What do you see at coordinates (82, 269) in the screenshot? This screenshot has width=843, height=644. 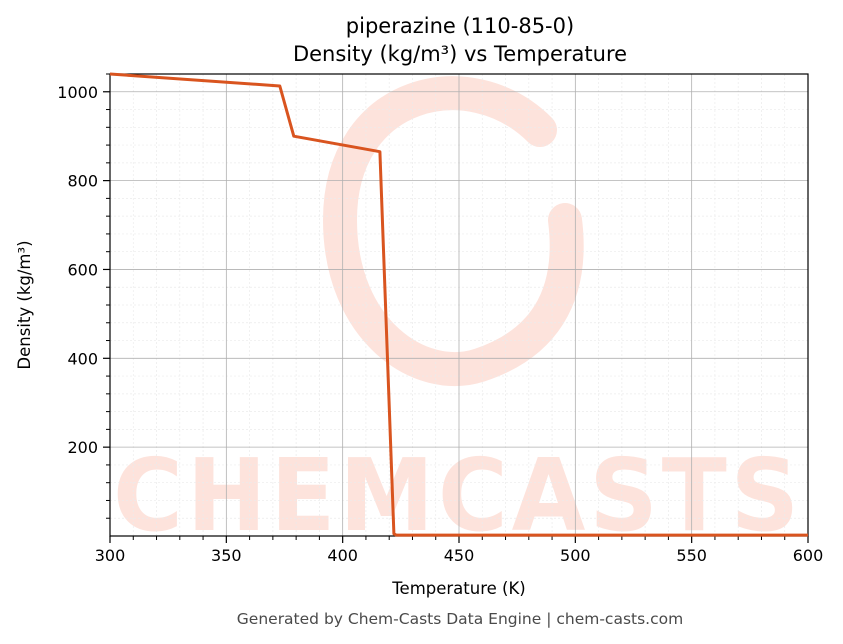 I see `y-tick-label: 600` at bounding box center [82, 269].